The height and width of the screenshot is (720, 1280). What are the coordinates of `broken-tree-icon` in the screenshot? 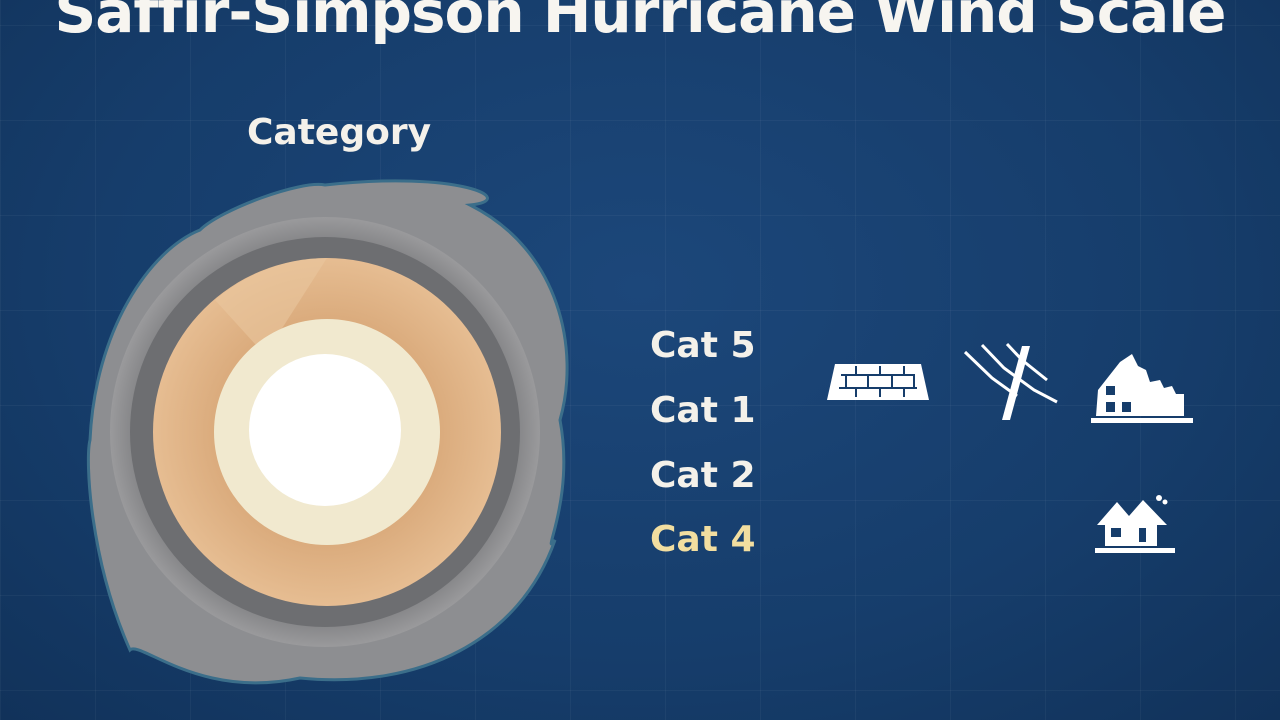 It's located at (1010, 381).